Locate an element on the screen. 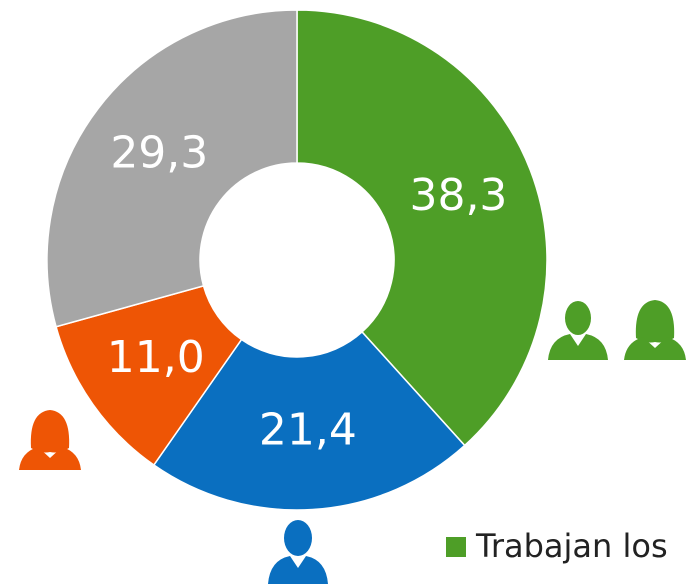 The image size is (687, 584). legend-swatch is located at coordinates (456, 547).